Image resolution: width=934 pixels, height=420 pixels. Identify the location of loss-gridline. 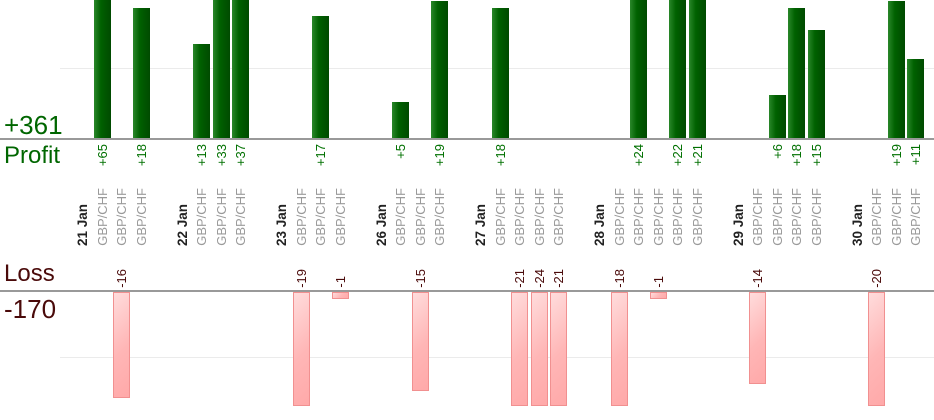
(497, 357).